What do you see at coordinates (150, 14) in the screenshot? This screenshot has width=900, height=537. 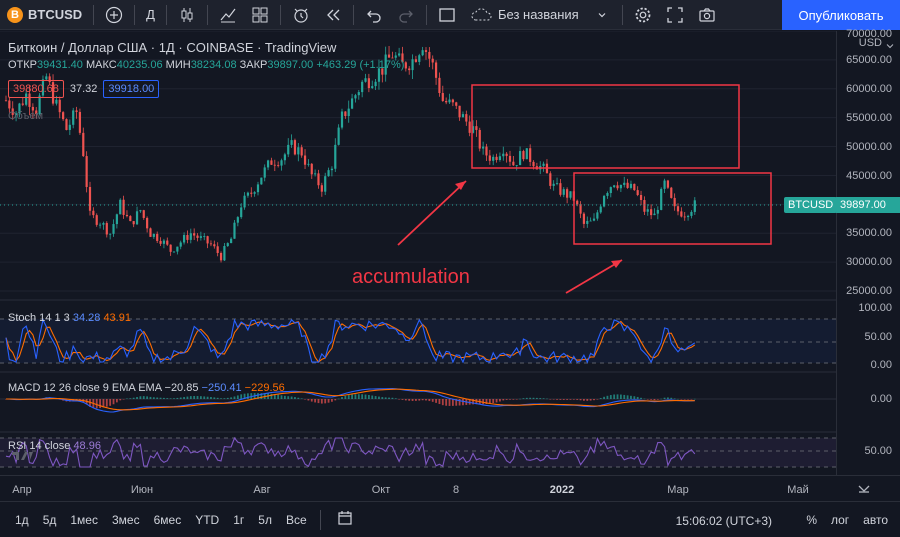 I see `interval-button: Д` at bounding box center [150, 14].